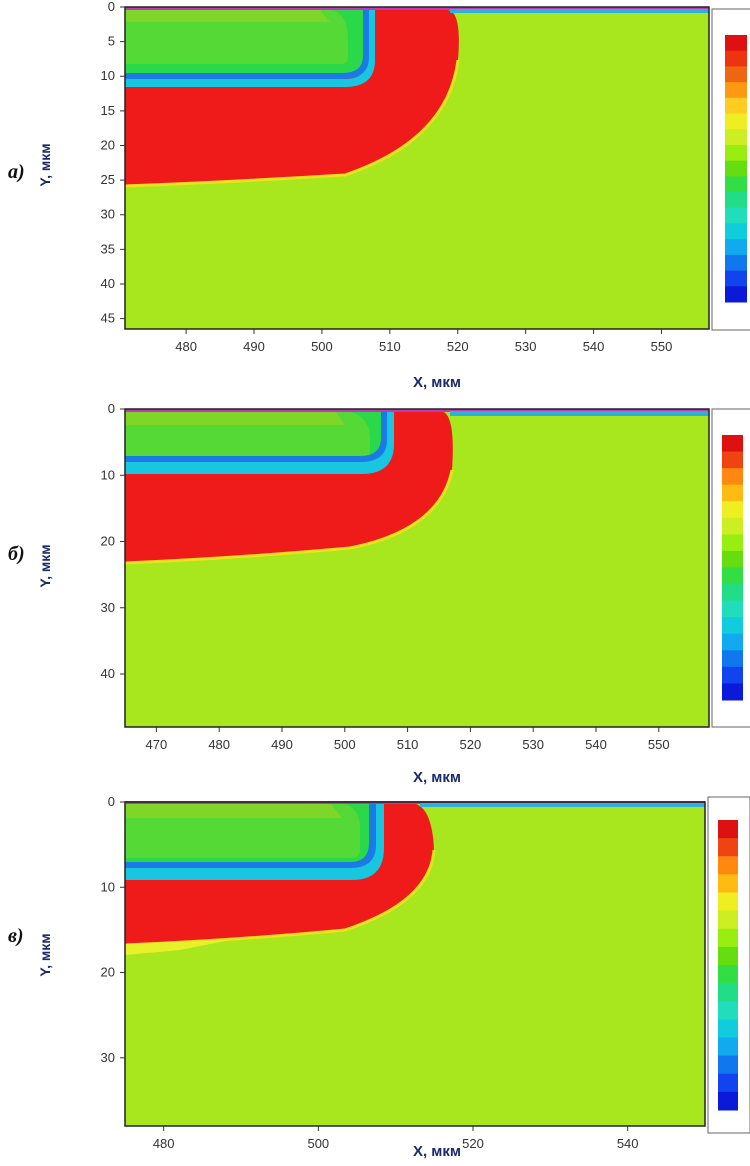  I want to click on x-tick-label: 490, so click(282, 744).